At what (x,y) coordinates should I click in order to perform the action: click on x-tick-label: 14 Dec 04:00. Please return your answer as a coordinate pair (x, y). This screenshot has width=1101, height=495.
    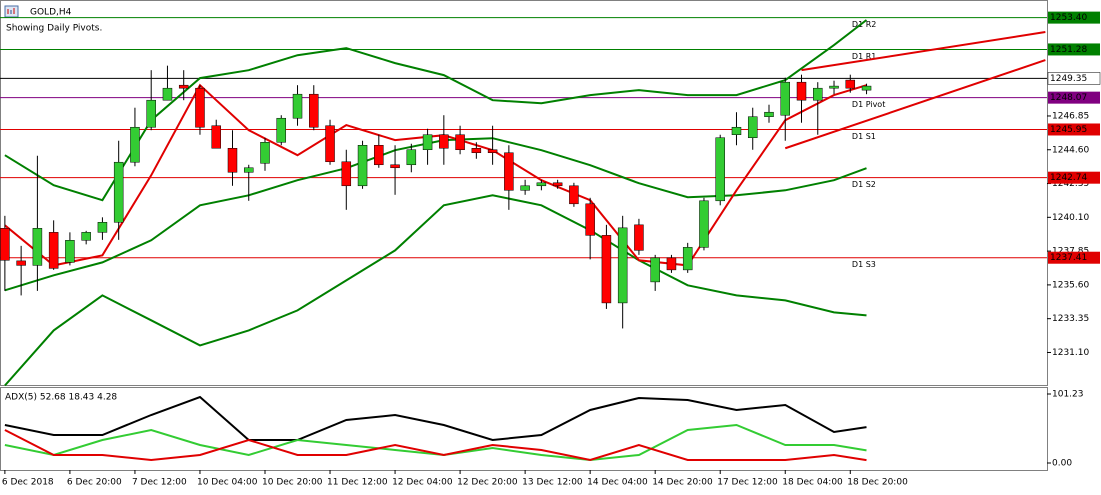
    Looking at the image, I should click on (617, 483).